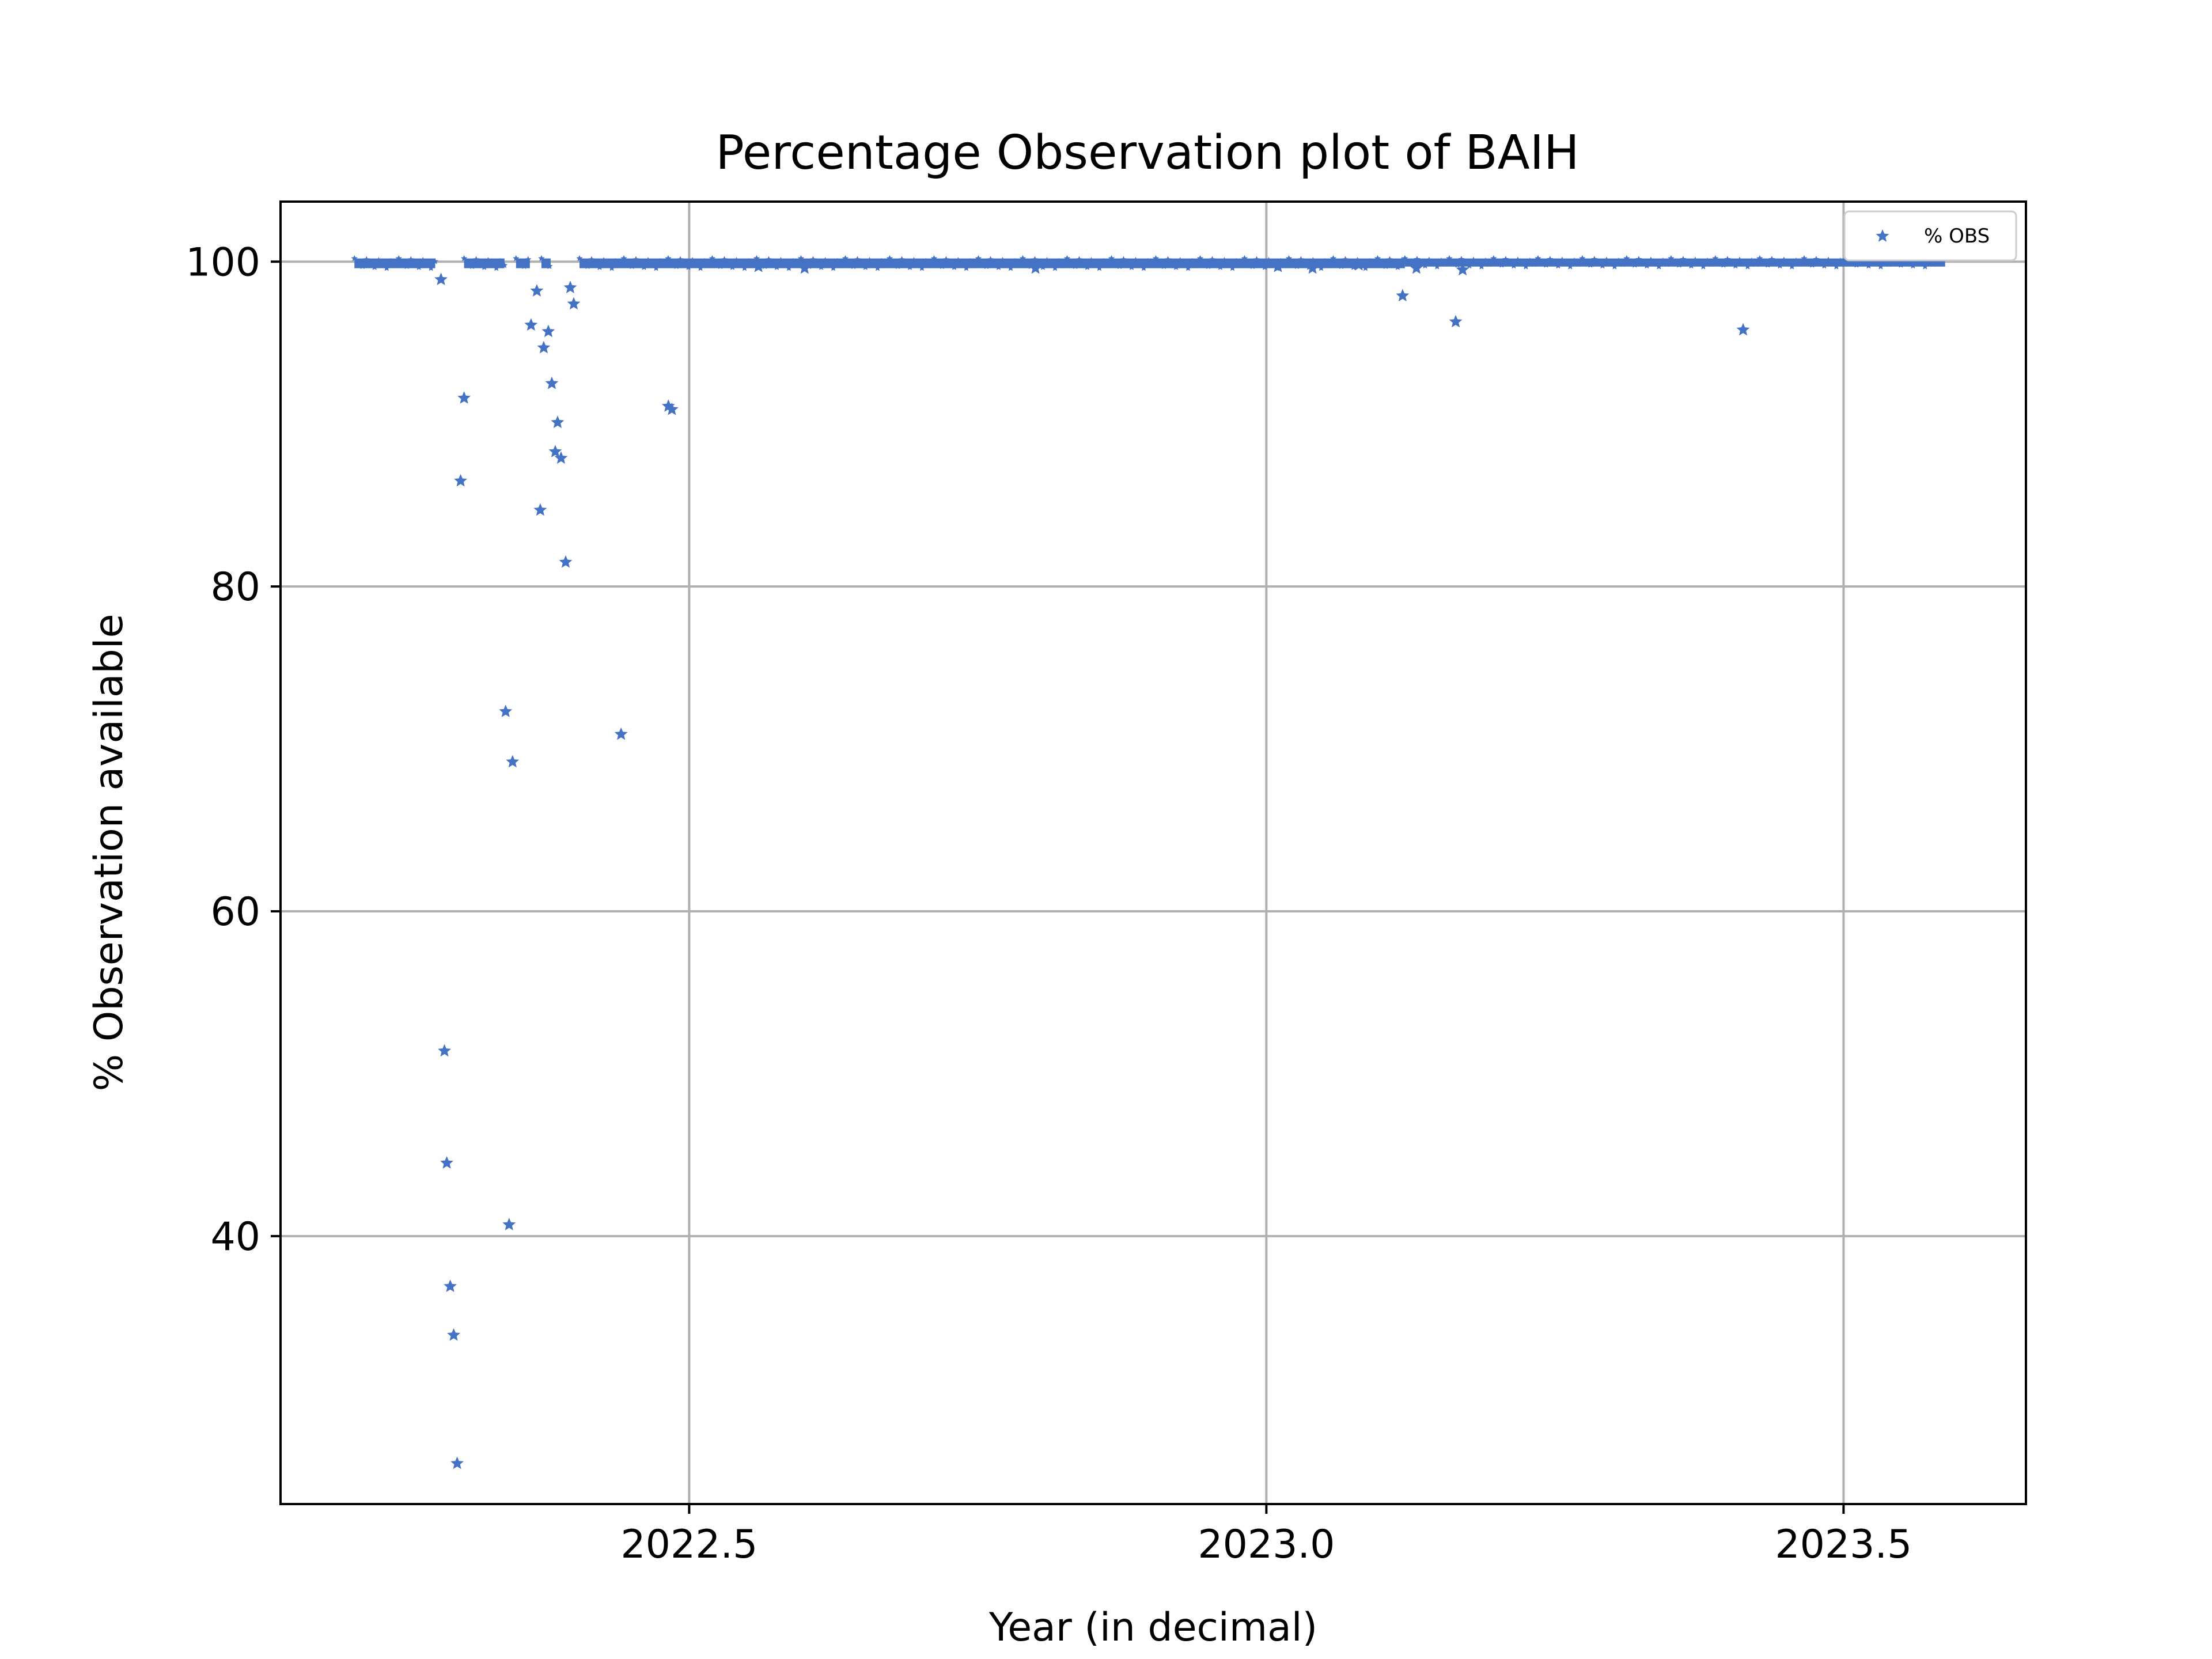 This screenshot has height=1659, width=2212. I want to click on dense-point-band, so click(522, 262).